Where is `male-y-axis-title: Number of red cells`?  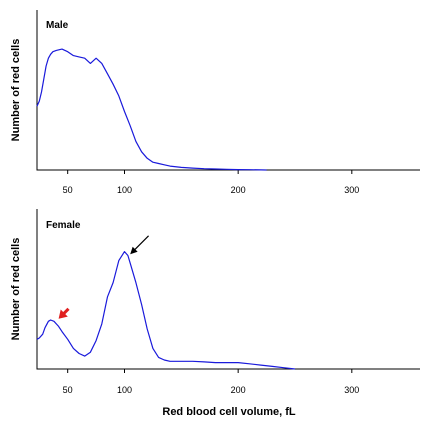
male-y-axis-title: Number of red cells is located at coordinates (16, 90).